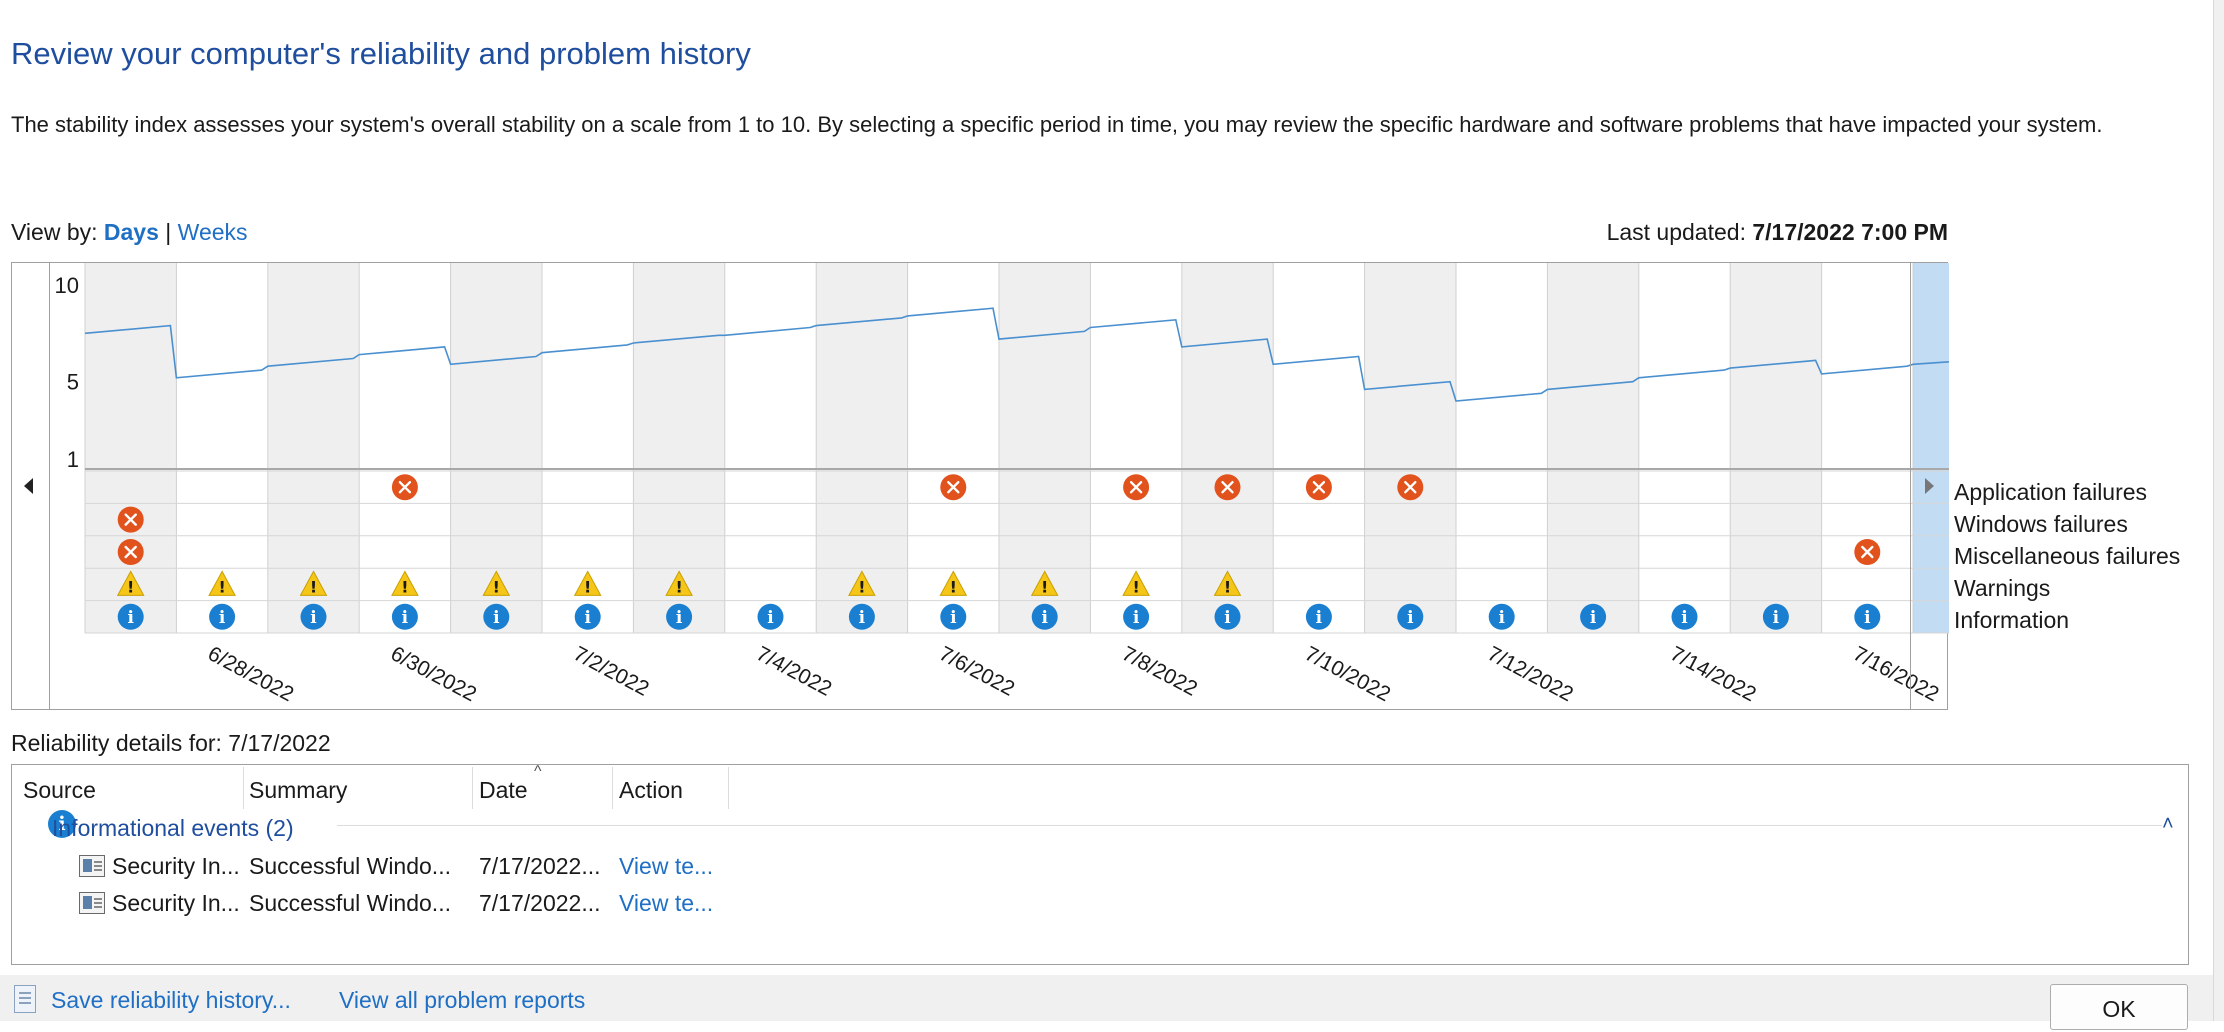  I want to click on chart-scroll-left-button, so click(31, 486).